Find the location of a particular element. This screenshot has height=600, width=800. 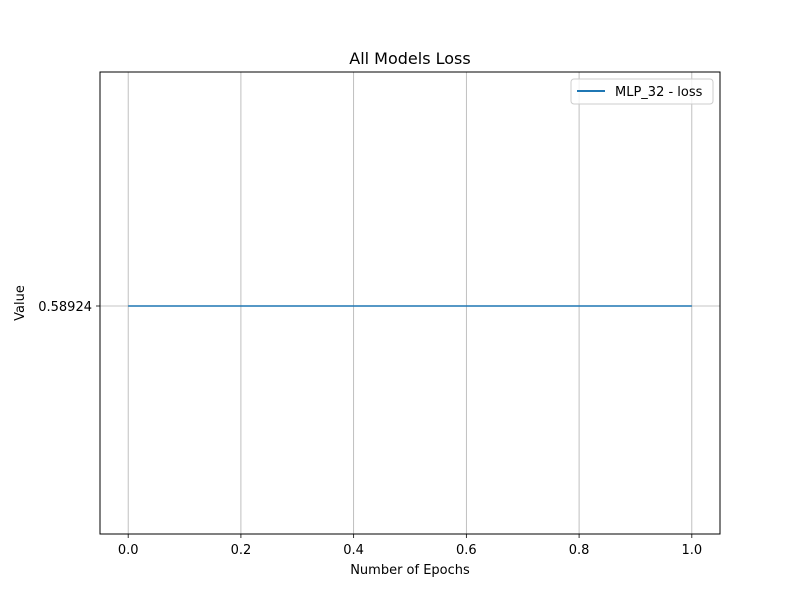

x-tick-label: 0.8 is located at coordinates (579, 550).